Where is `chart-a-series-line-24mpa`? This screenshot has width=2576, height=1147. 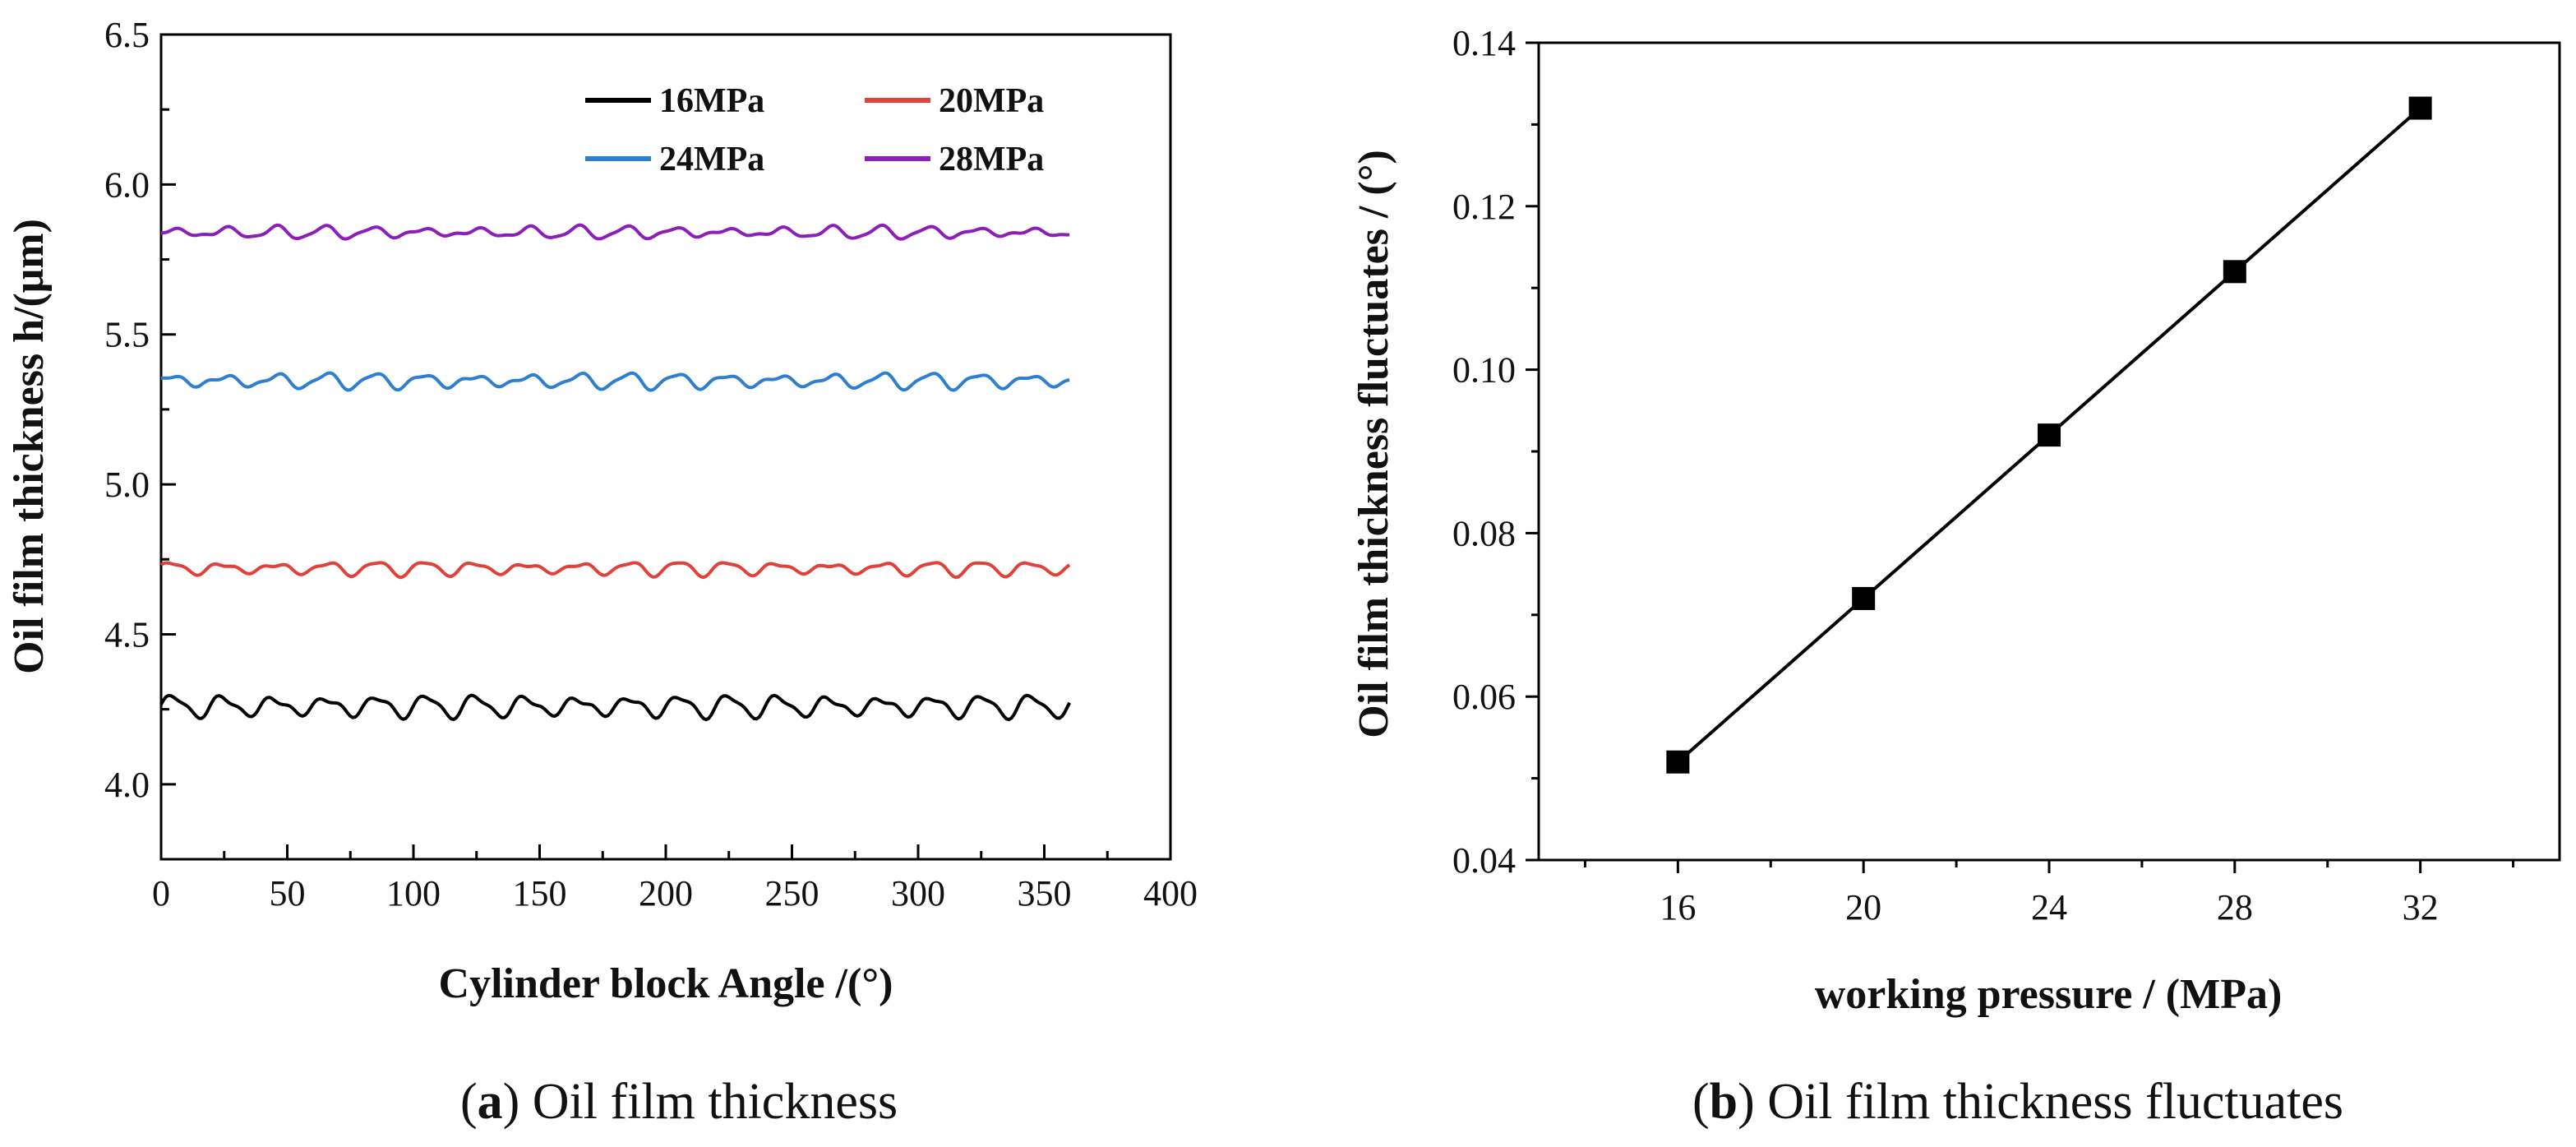
chart-a-series-line-24mpa is located at coordinates (615, 381).